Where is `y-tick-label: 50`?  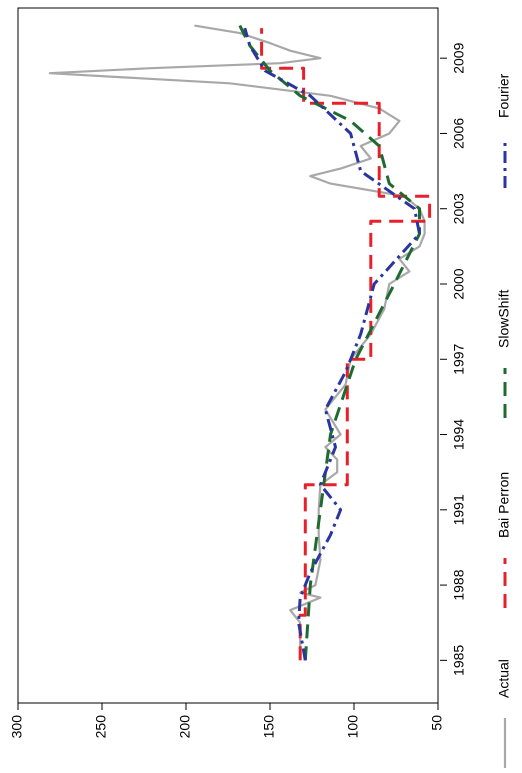
y-tick-label: 50 is located at coordinates (437, 723).